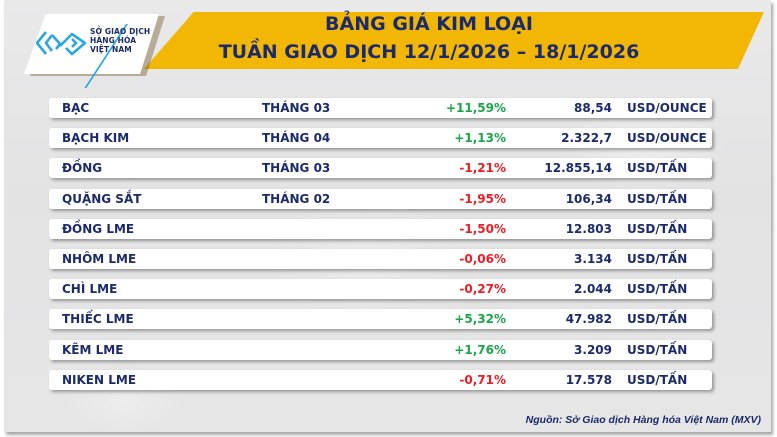 This screenshot has width=777, height=437. I want to click on price: 88,54, so click(593, 108).